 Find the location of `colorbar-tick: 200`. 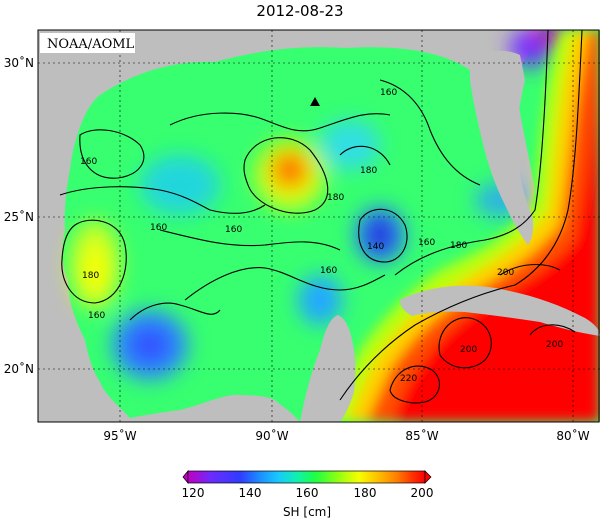

colorbar-tick: 200 is located at coordinates (422, 493).